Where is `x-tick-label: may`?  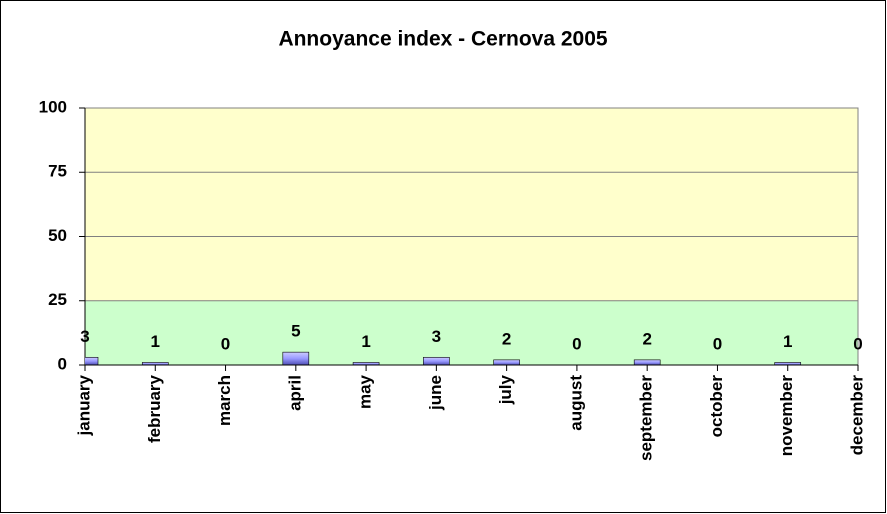 x-tick-label: may is located at coordinates (365, 391).